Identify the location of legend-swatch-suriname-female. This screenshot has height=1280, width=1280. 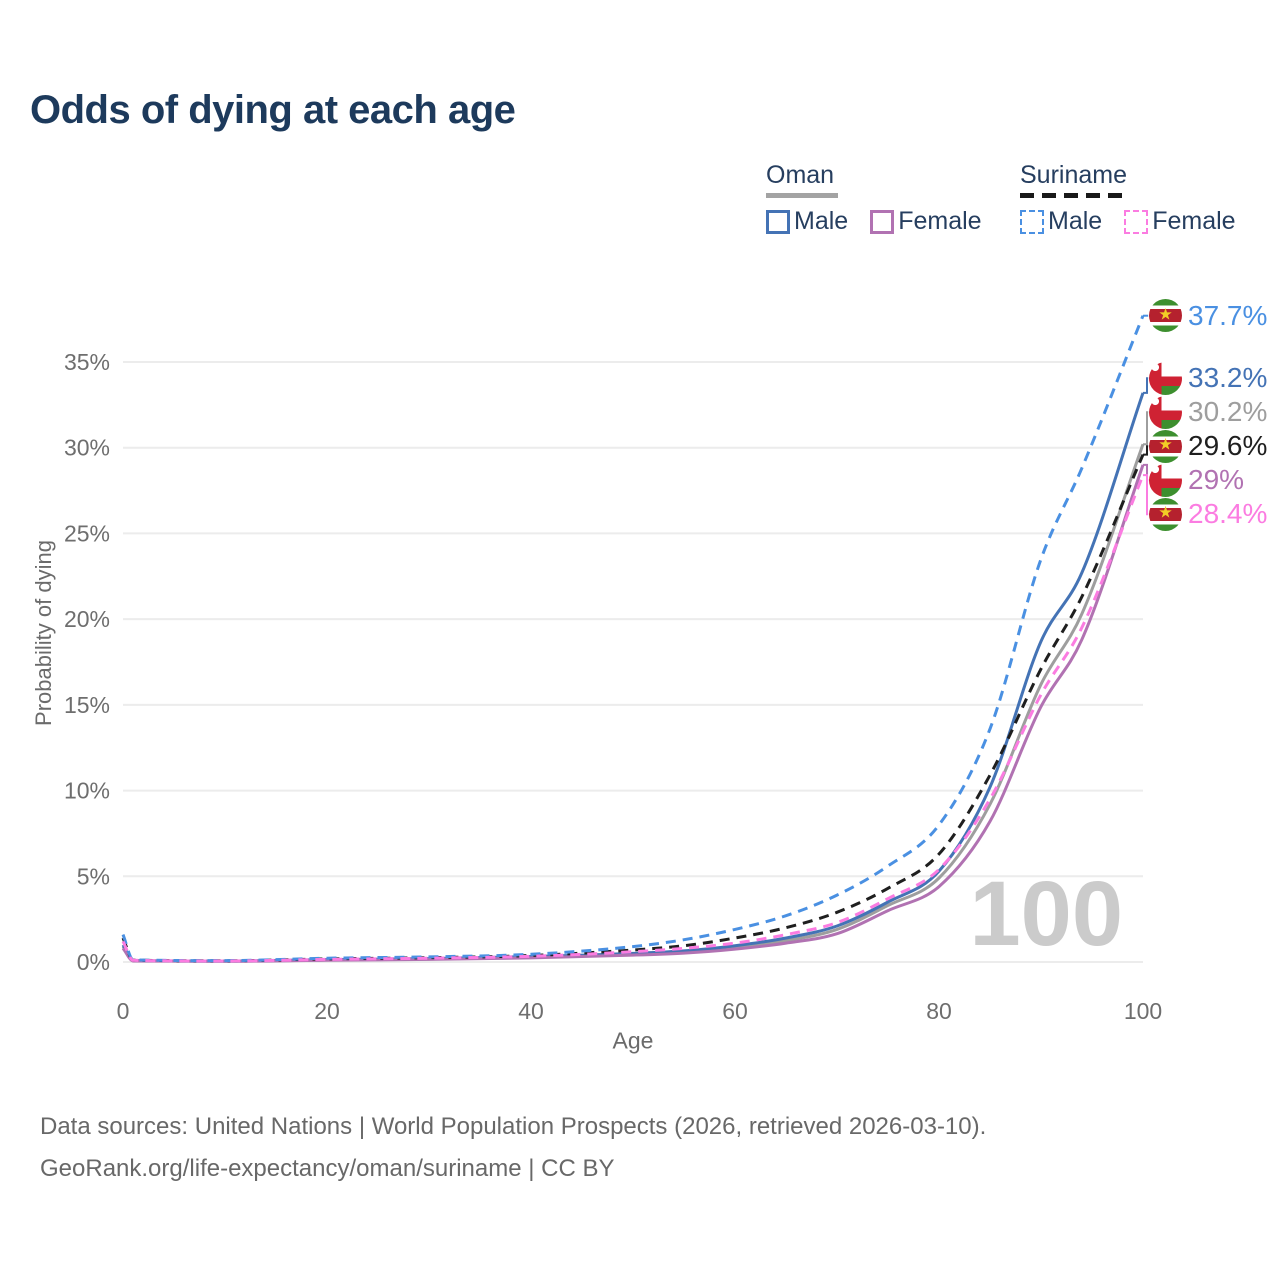
(1136, 221).